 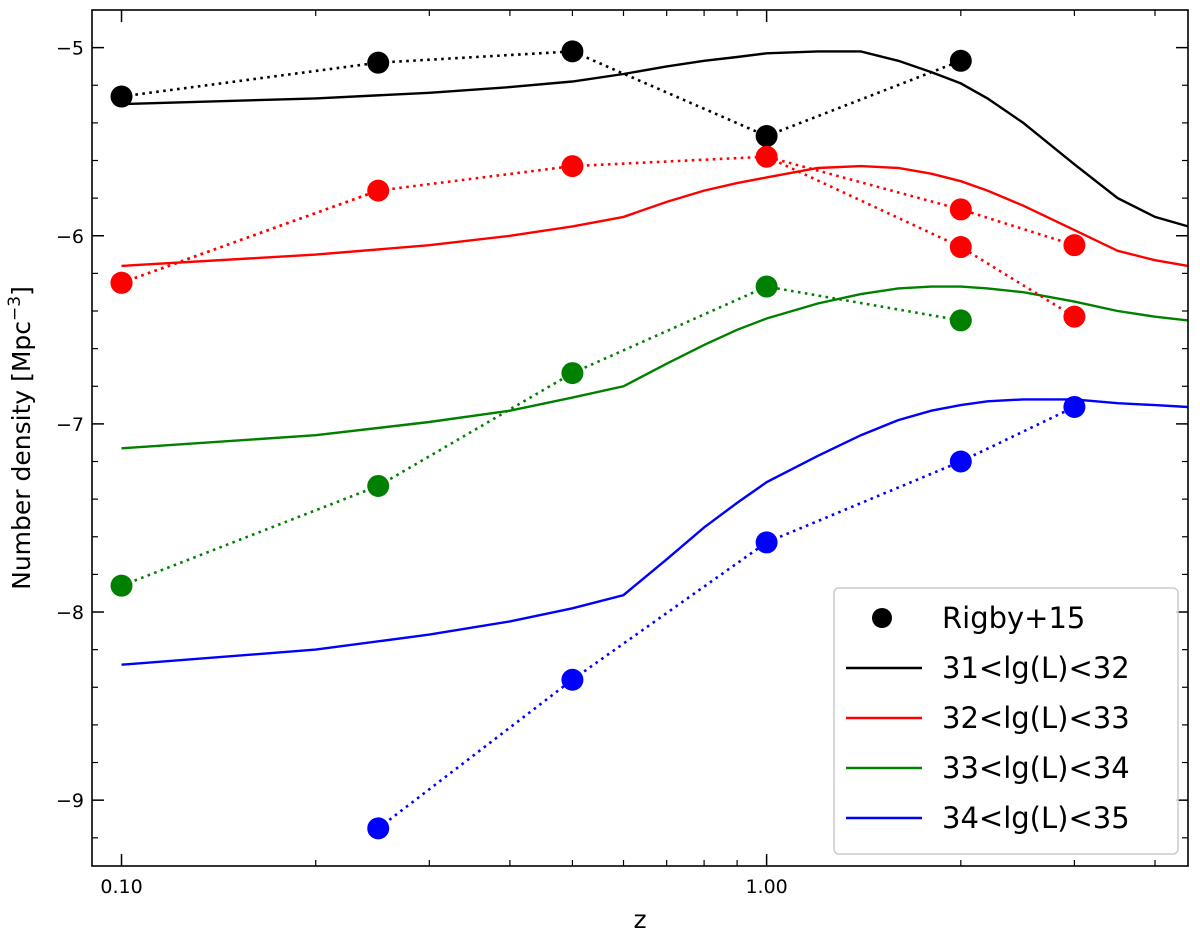 I want to click on legend-label: 33<lg(L)<34, so click(x=1036, y=768).